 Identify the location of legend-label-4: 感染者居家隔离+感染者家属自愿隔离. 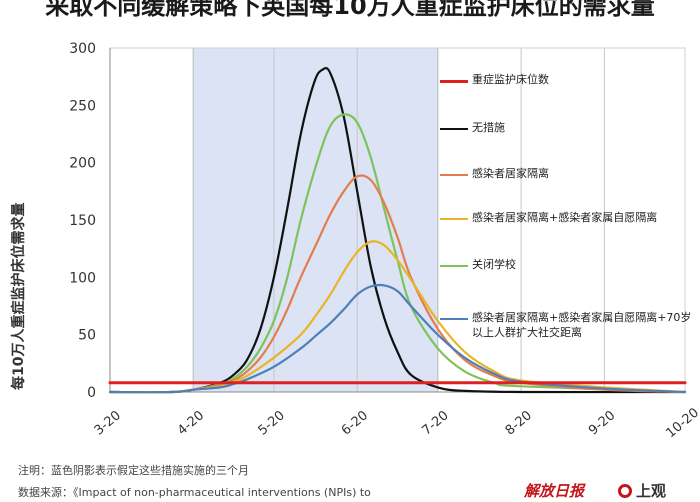
(565, 217).